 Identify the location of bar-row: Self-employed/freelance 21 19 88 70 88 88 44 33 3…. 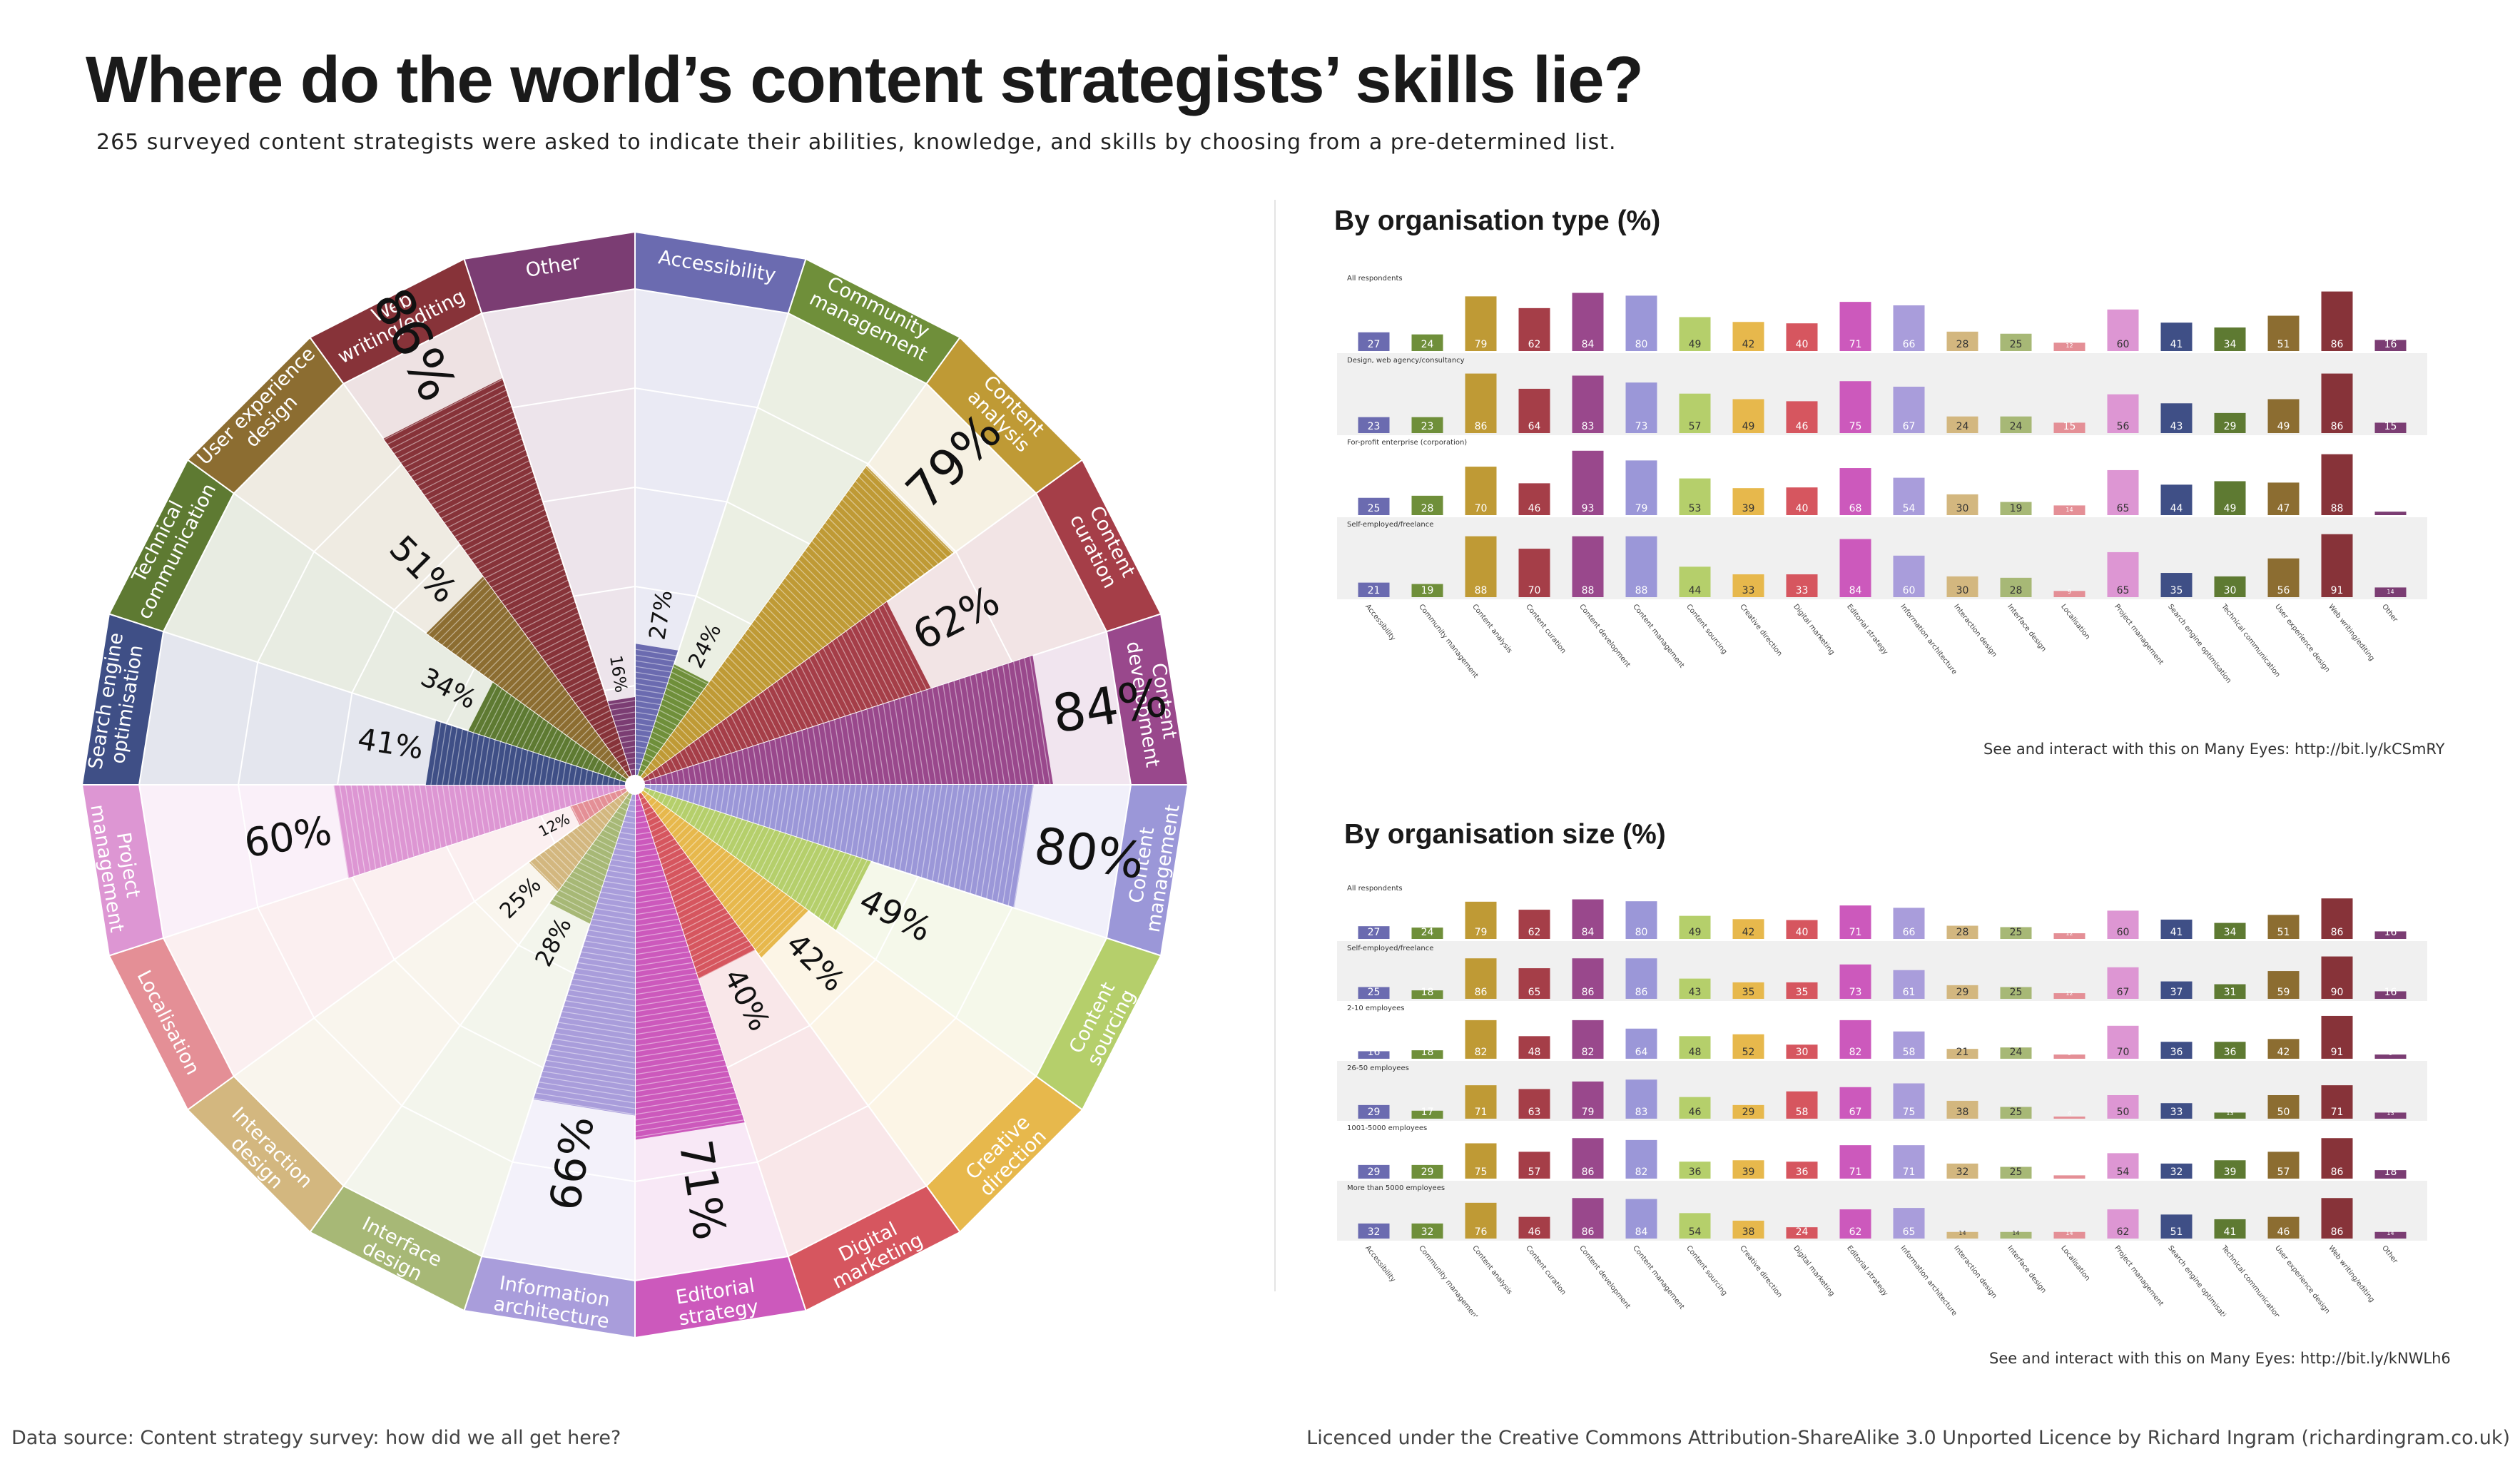
(1882, 558).